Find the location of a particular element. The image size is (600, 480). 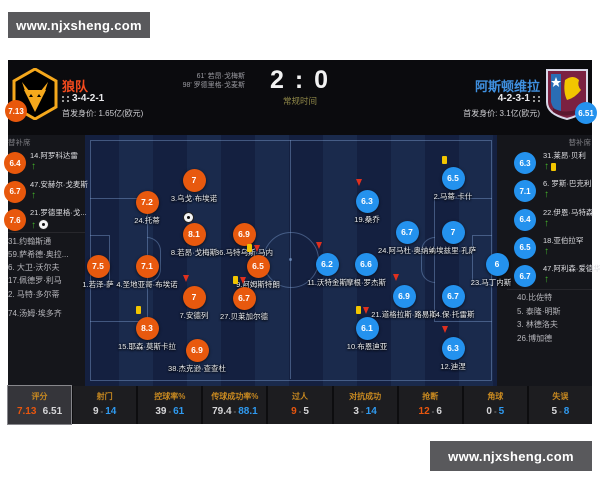

bench-label-right: 替补席 is located at coordinates (580, 142).